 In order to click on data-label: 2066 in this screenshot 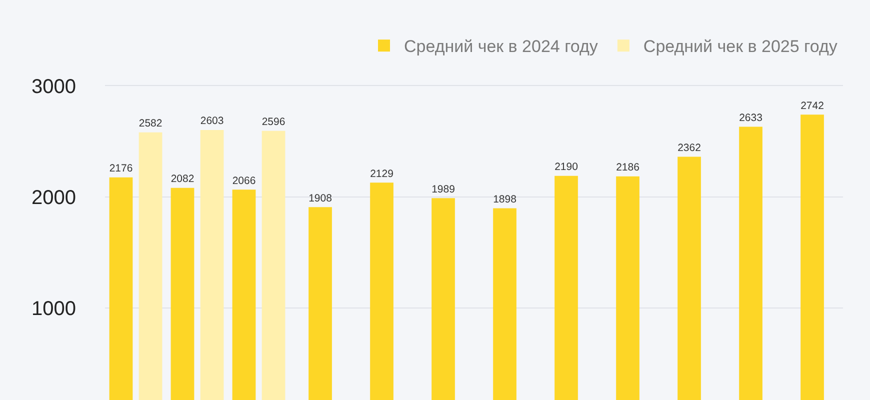, I will do `click(244, 181)`.